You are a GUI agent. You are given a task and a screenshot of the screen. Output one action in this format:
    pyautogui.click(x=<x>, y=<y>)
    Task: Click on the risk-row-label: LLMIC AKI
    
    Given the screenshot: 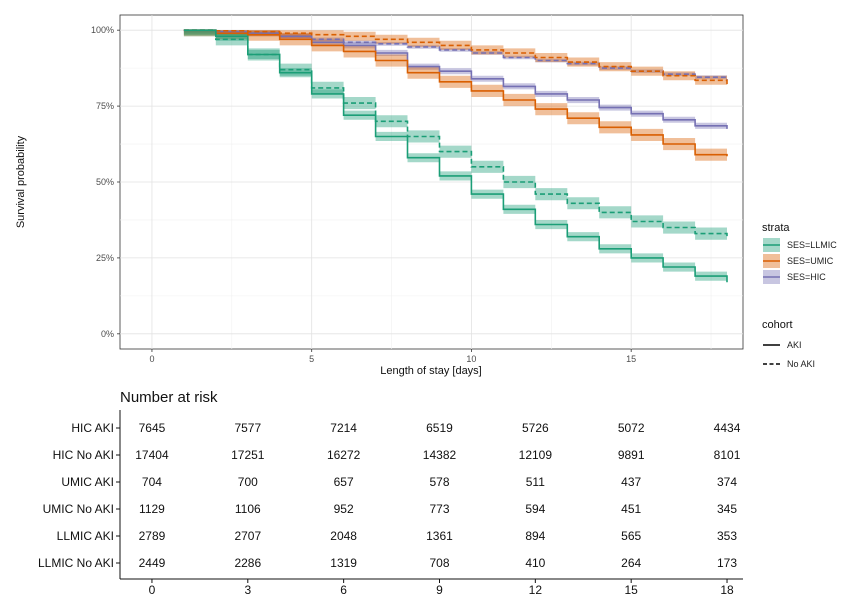 What is the action you would take?
    pyautogui.click(x=85, y=536)
    